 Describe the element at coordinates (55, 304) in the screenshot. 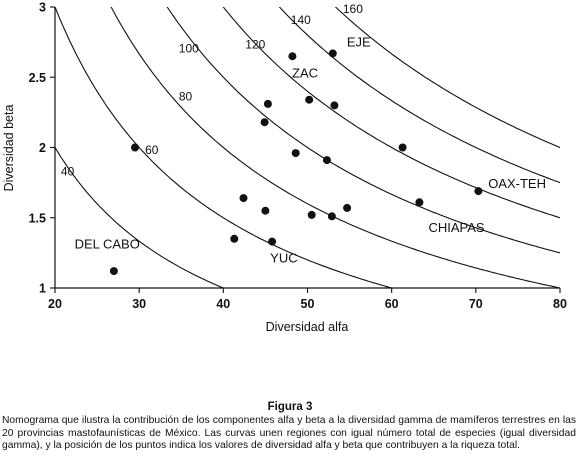

I see `x-tick-label: 20` at that location.